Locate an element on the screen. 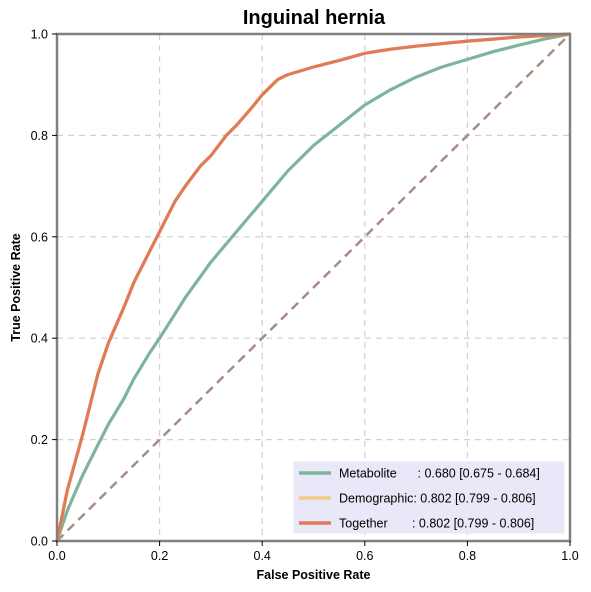 The image size is (591, 592). x-axis-label: False Positive Rate is located at coordinates (314, 575).